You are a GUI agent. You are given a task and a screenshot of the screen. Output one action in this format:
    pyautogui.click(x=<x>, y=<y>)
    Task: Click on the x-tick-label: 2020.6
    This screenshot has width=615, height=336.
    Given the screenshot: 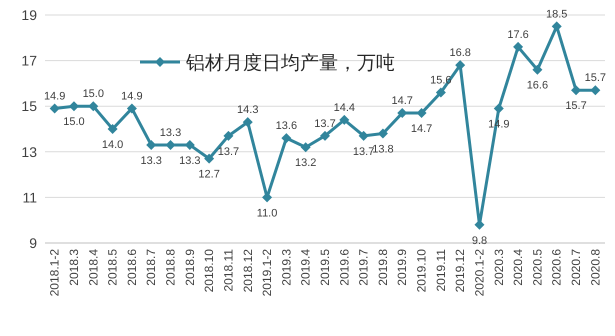 What is the action you would take?
    pyautogui.click(x=557, y=267)
    